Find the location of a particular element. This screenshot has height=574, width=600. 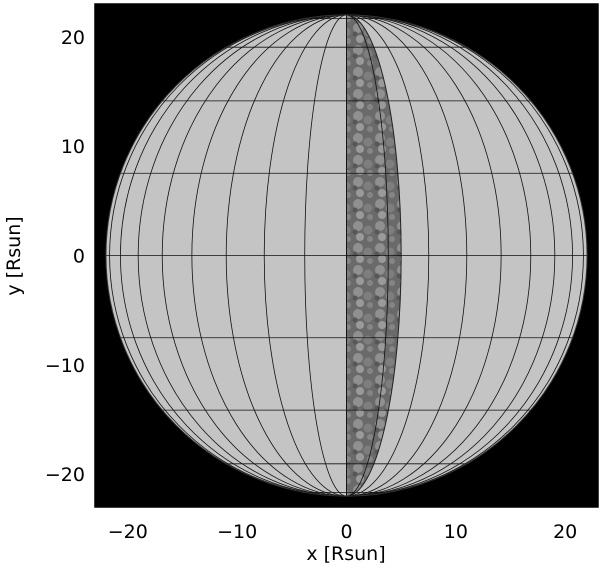

y-axis-title: y [Rsun] is located at coordinates (14, 255).